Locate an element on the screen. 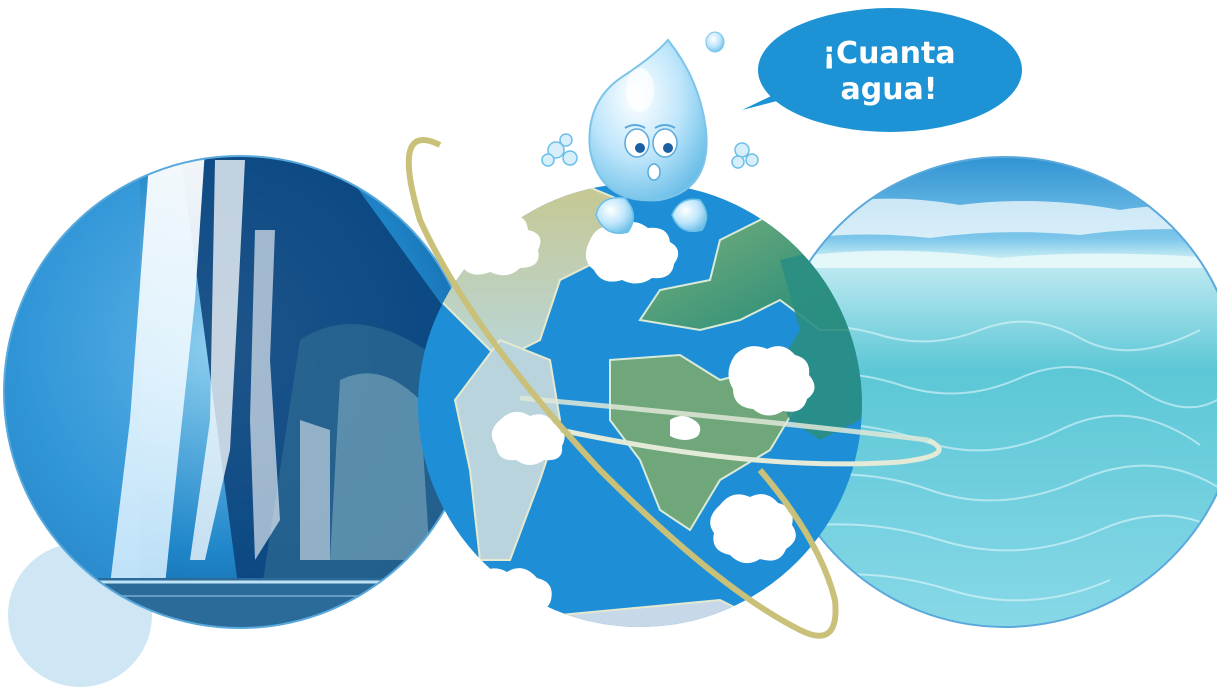 The height and width of the screenshot is (691, 1217). water-drop-mascot is located at coordinates (650, 132).